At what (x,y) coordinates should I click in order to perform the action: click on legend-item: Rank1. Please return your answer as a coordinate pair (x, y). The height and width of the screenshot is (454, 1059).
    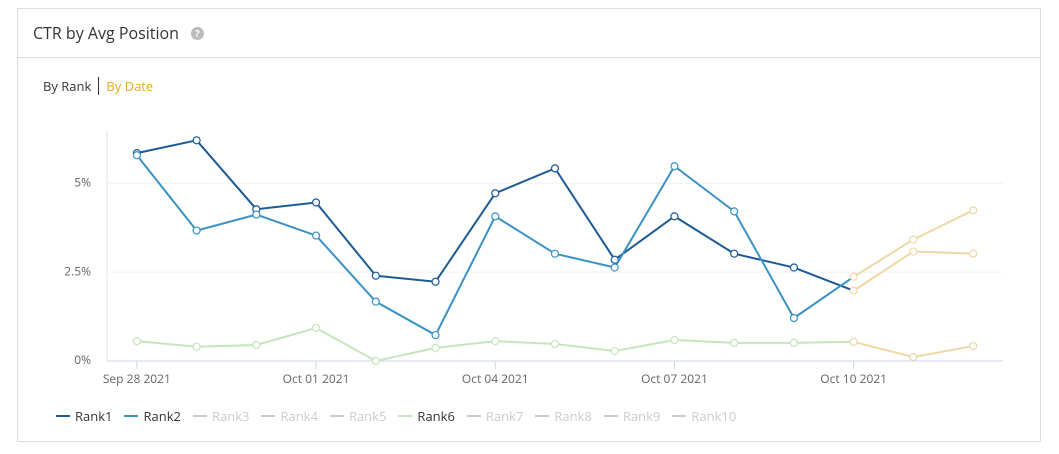
    Looking at the image, I should click on (84, 416).